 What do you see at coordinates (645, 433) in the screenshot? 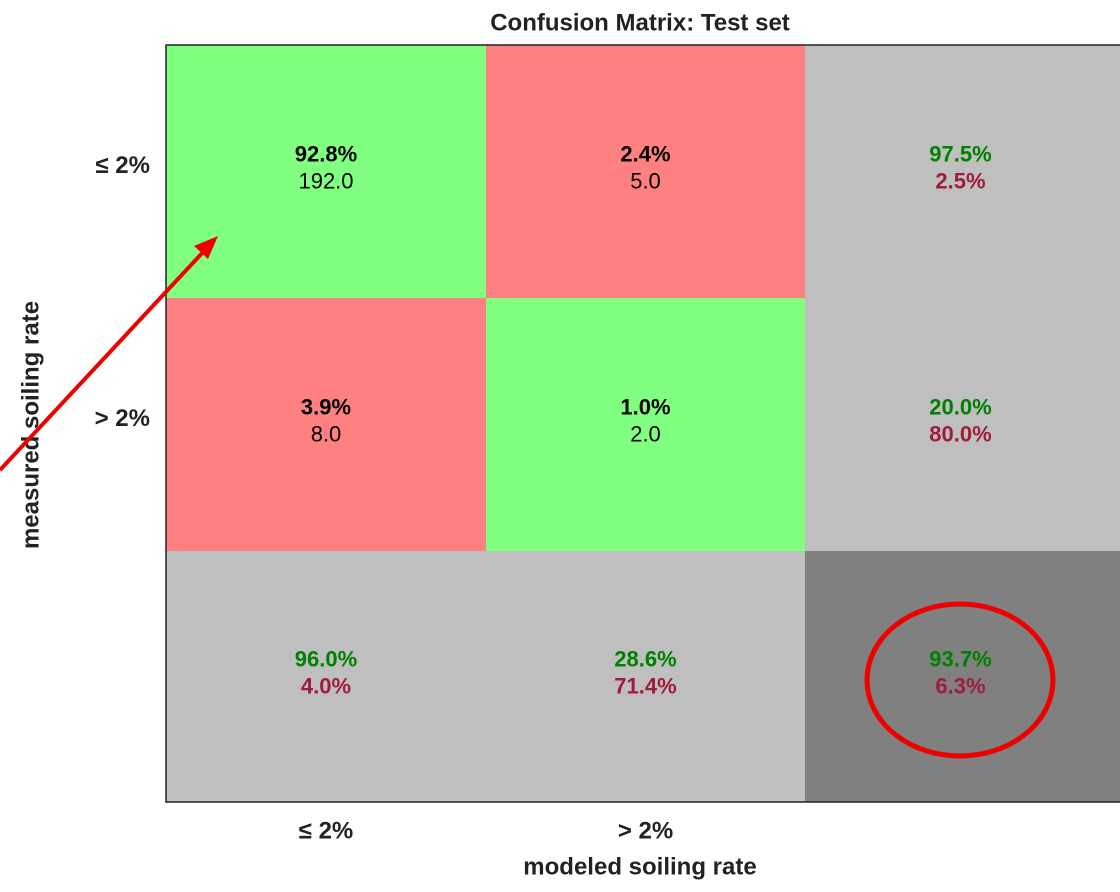
I see `cell-value: 2.0` at bounding box center [645, 433].